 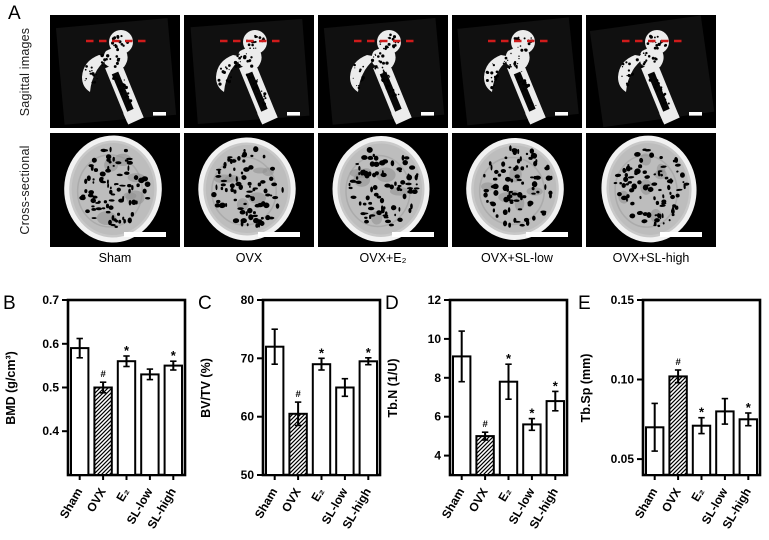 I want to click on bar-SL-high, so click(x=368, y=418).